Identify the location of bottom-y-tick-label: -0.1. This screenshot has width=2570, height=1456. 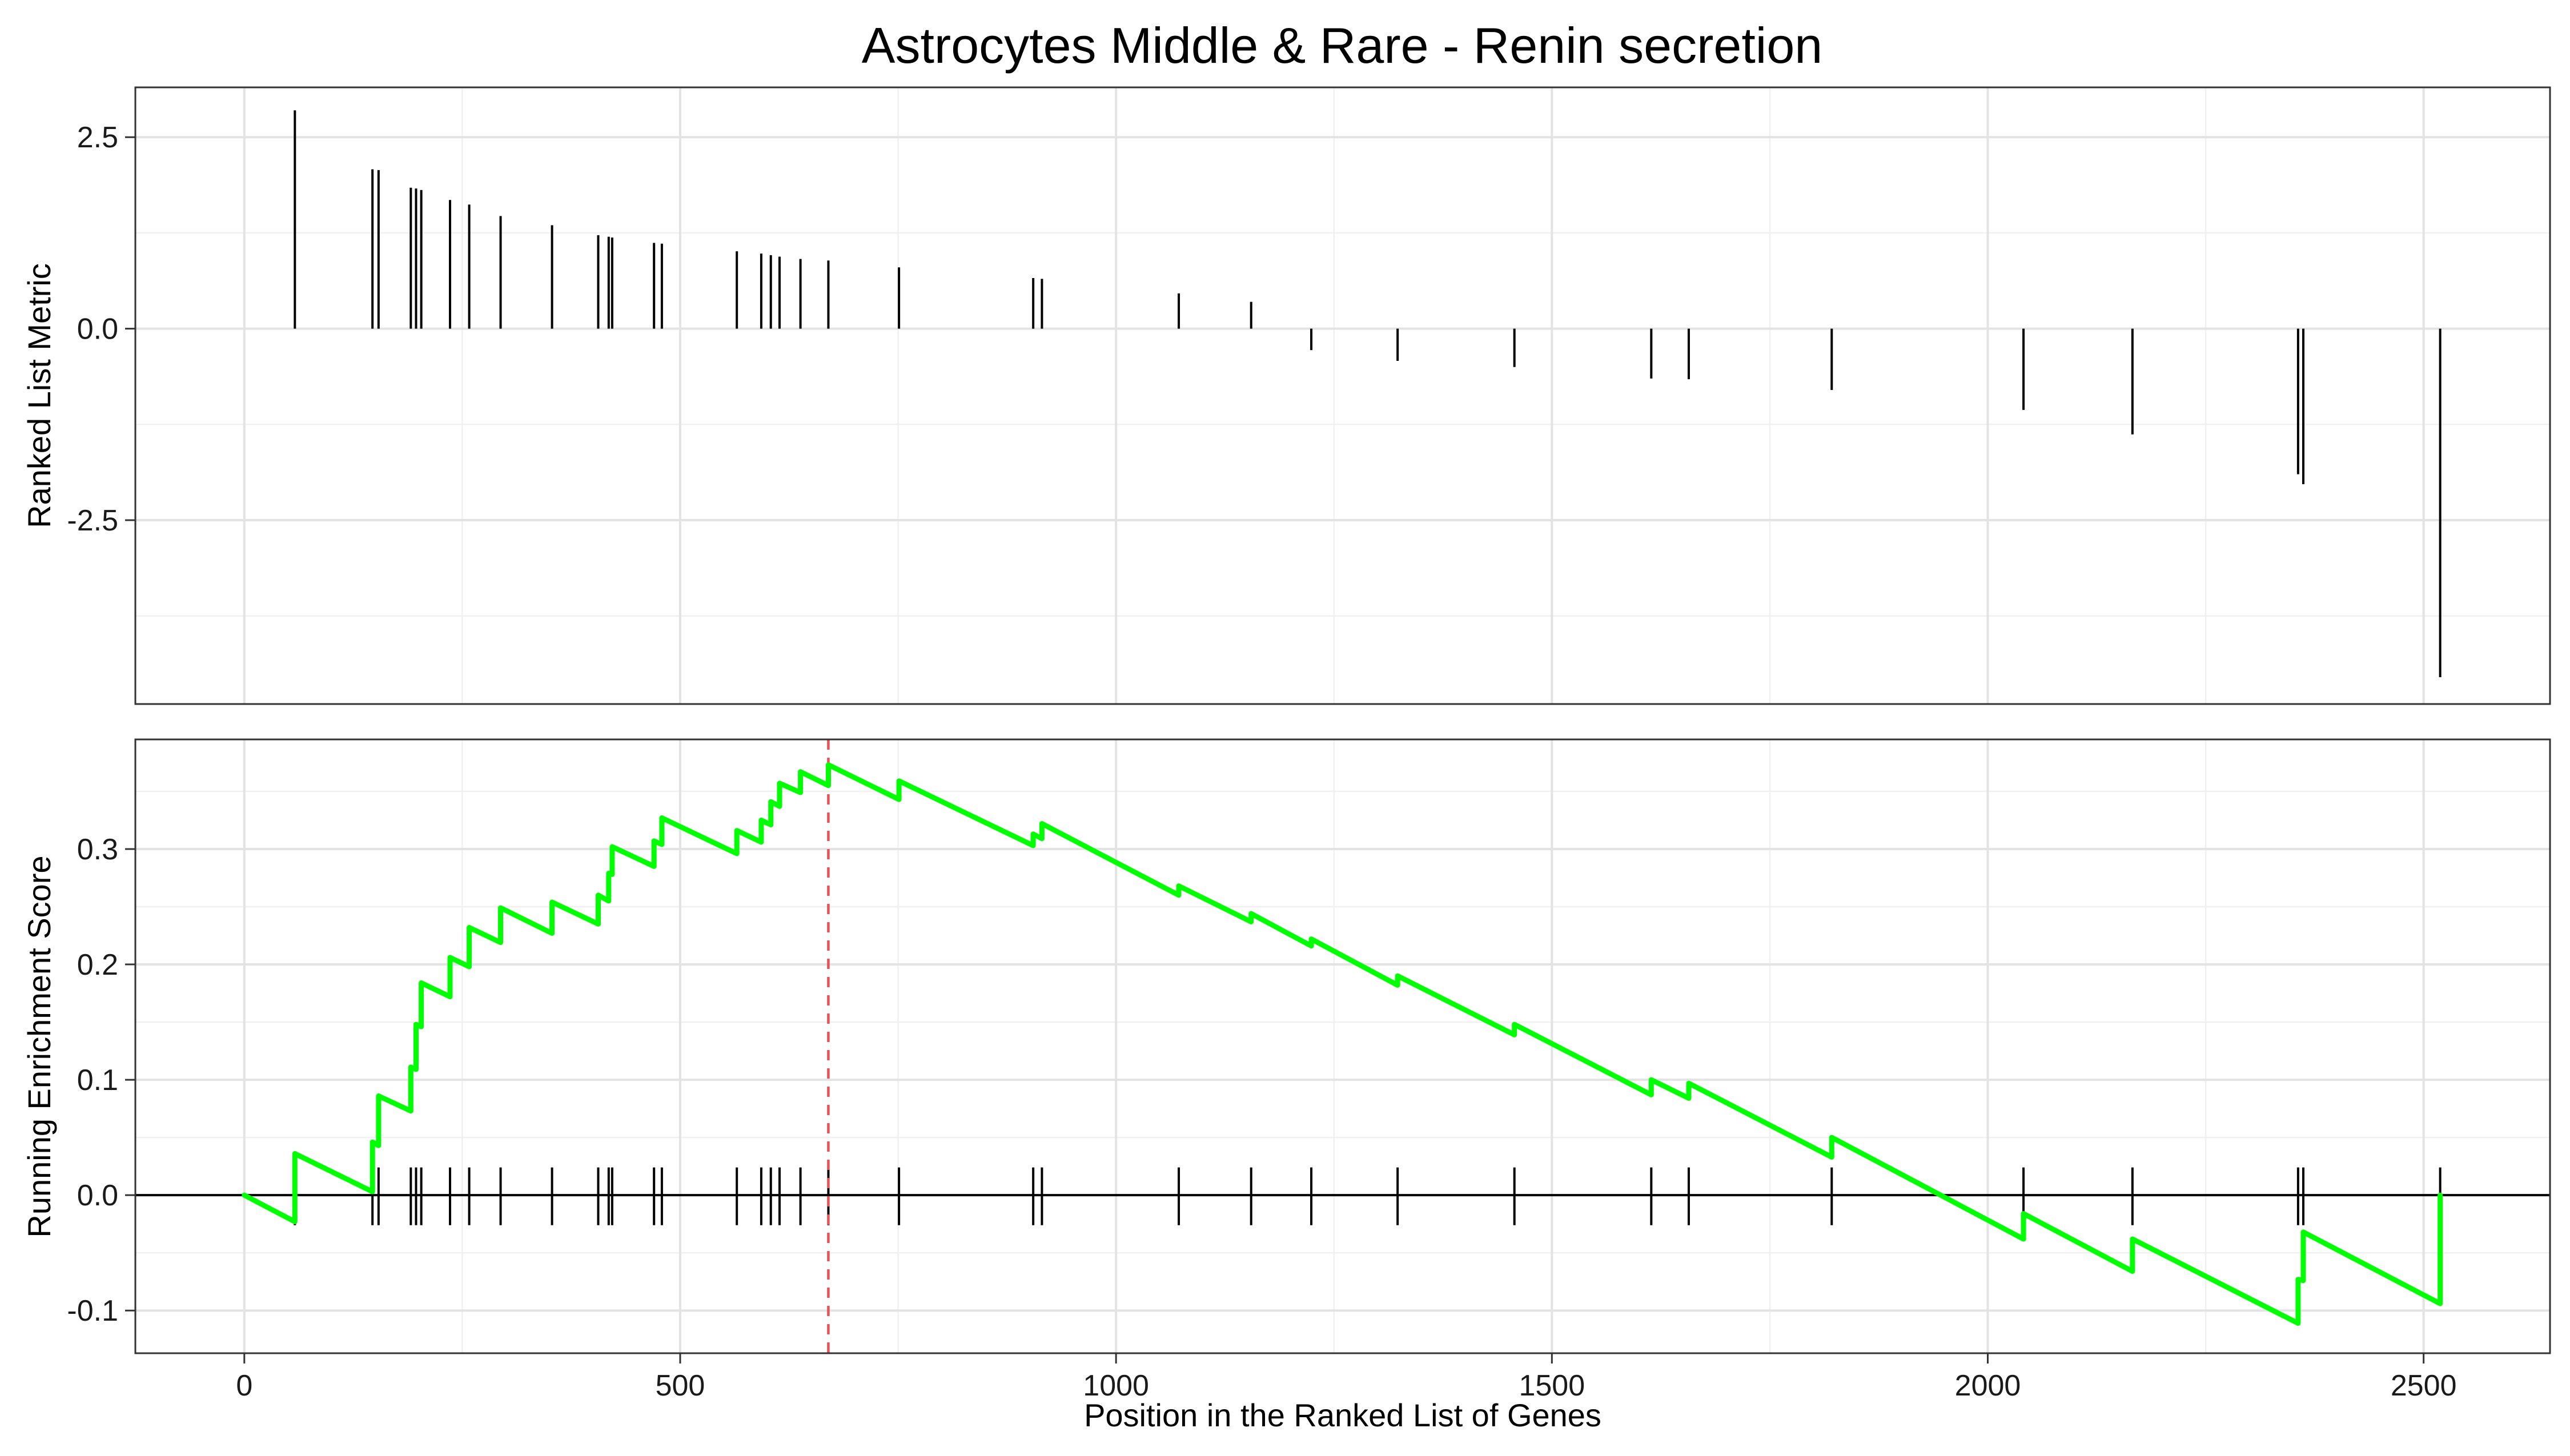
(92, 1311).